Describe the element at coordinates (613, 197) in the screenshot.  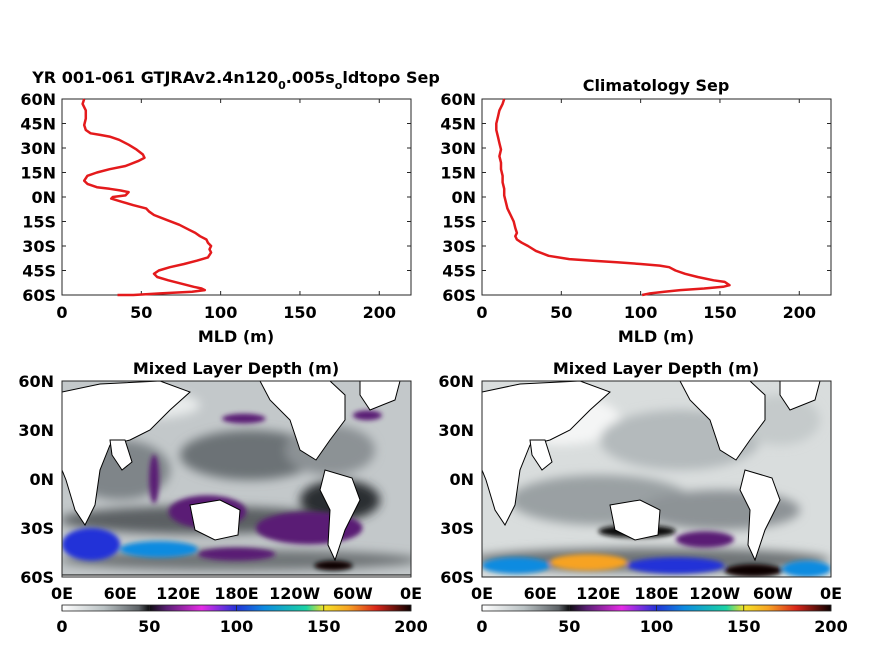
I see `series-line-climatology` at that location.